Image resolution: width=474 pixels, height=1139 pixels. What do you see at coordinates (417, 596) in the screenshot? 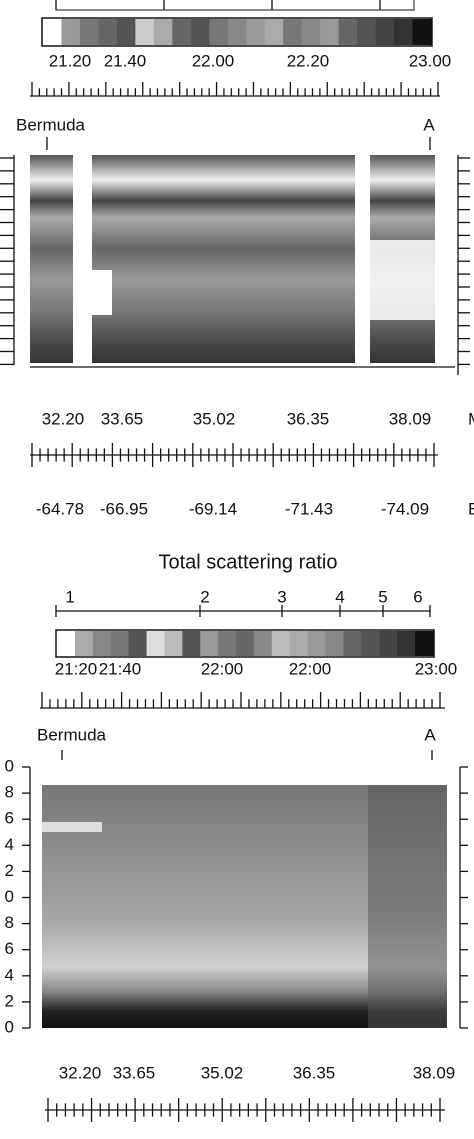
I see `scale-label: 6` at bounding box center [417, 596].